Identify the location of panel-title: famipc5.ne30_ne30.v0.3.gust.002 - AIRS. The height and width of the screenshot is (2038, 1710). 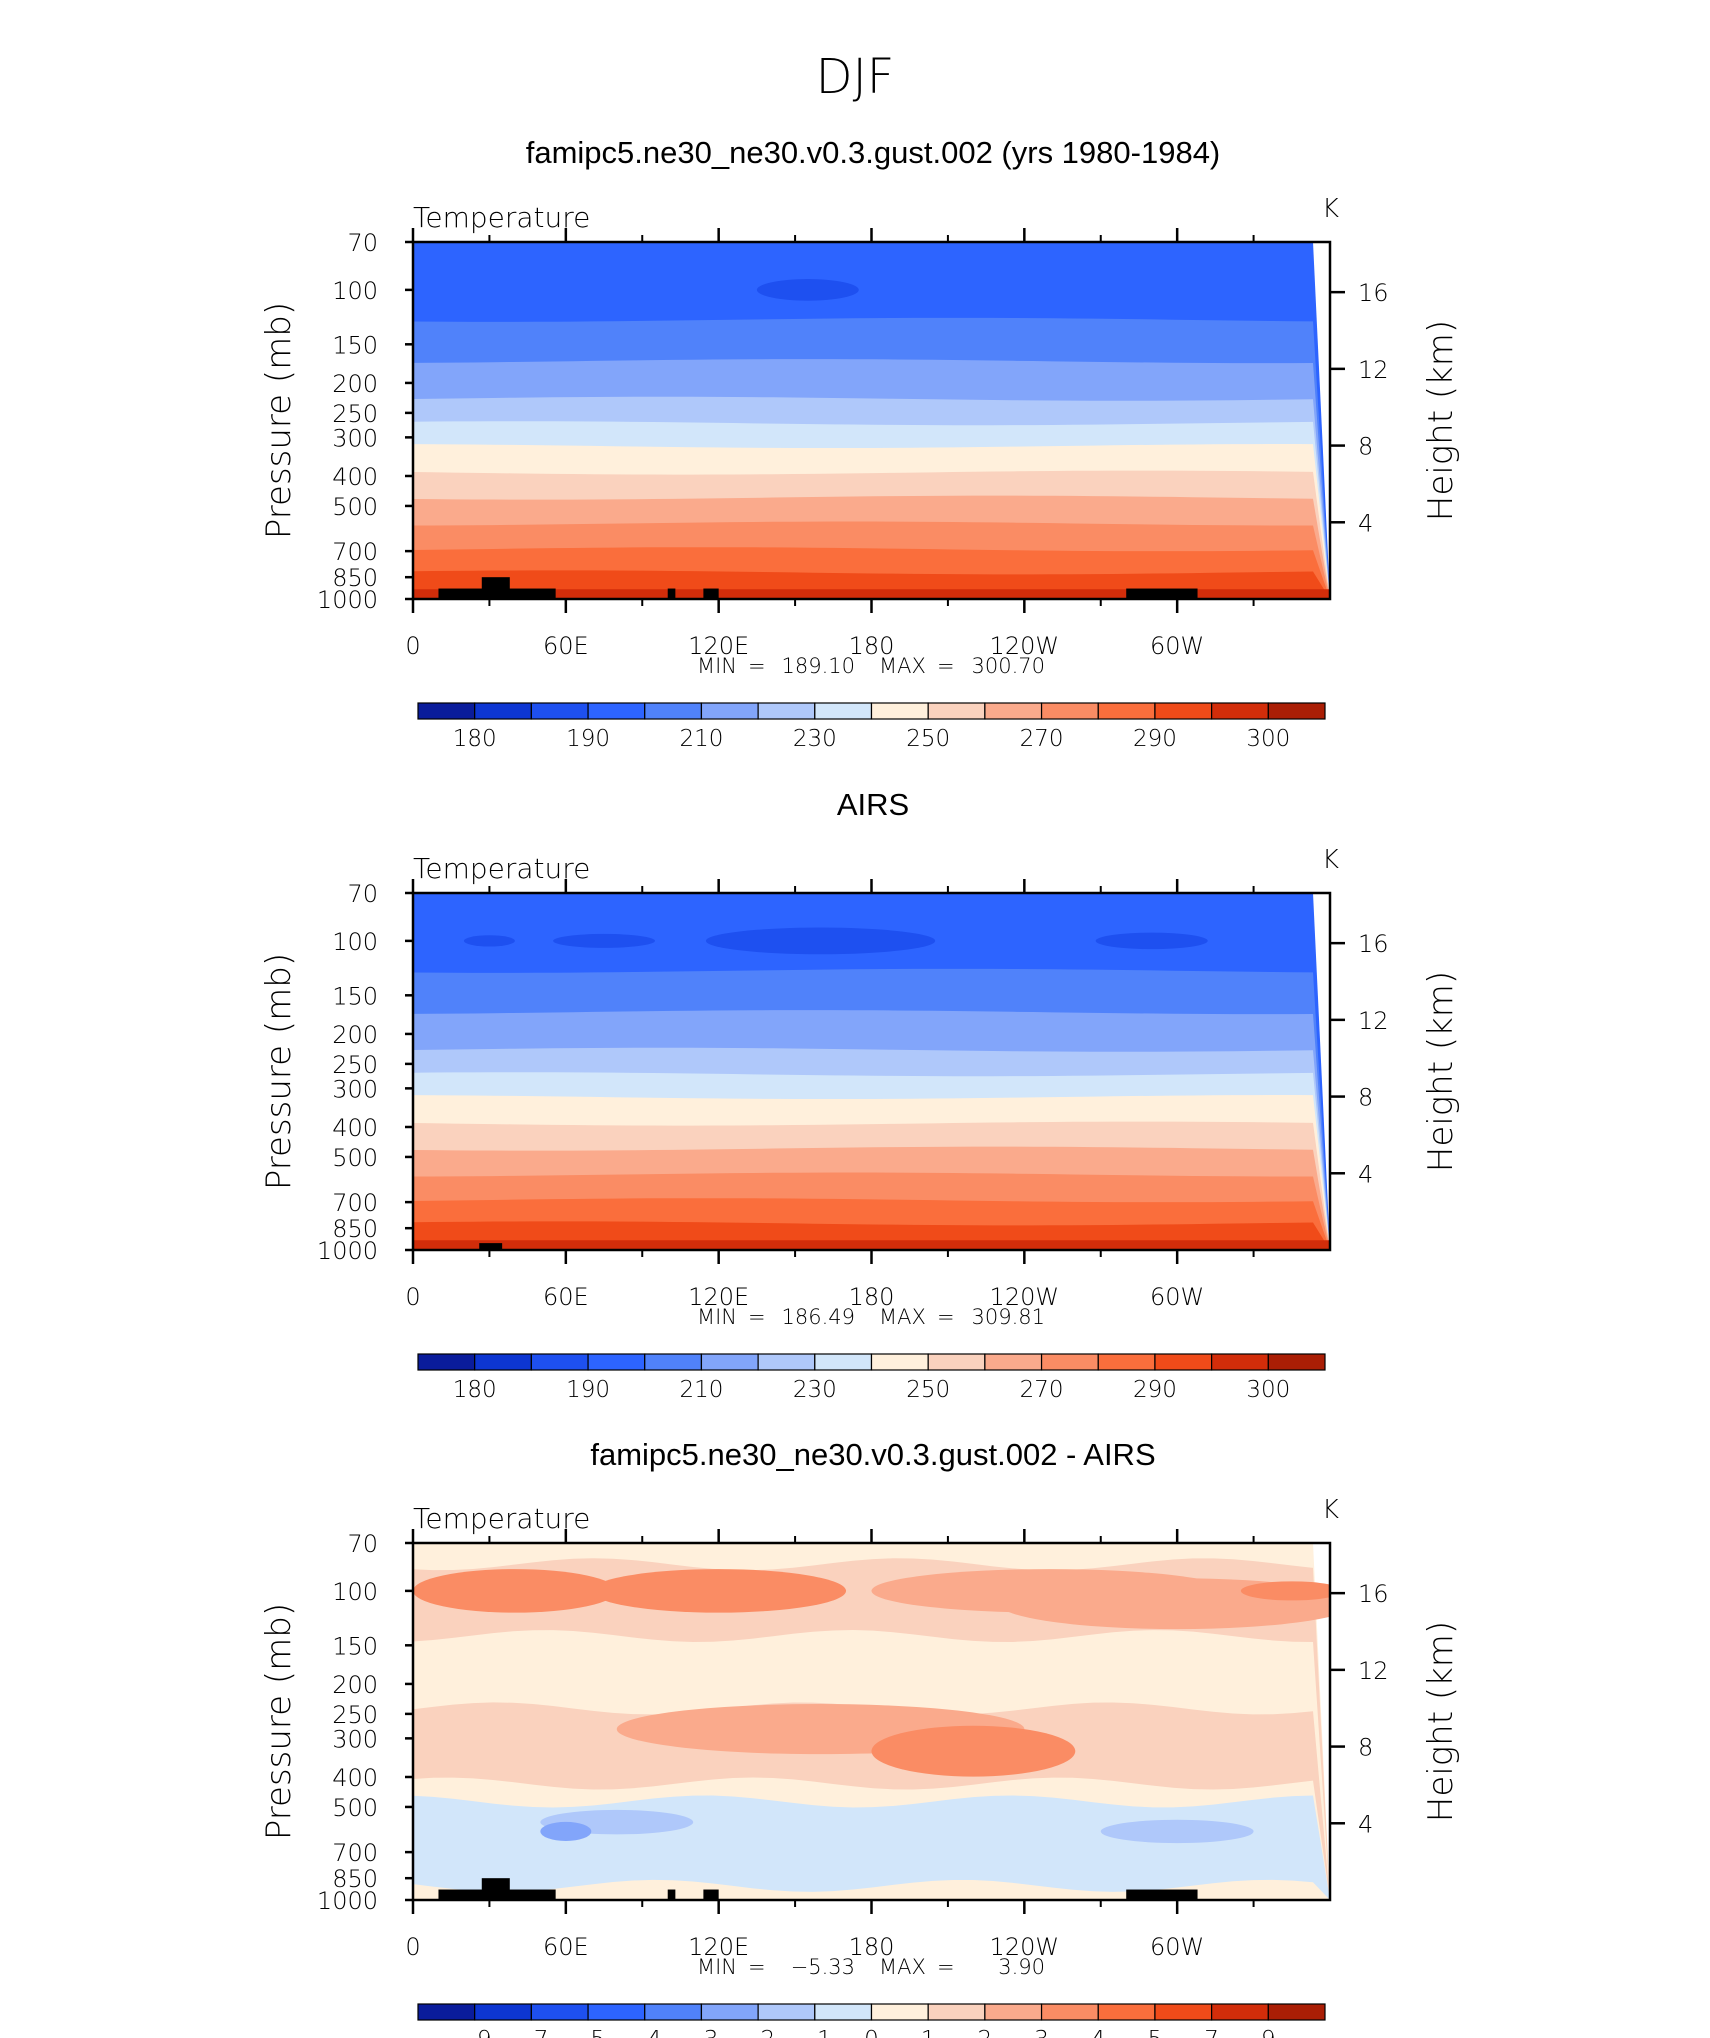
(872, 1454).